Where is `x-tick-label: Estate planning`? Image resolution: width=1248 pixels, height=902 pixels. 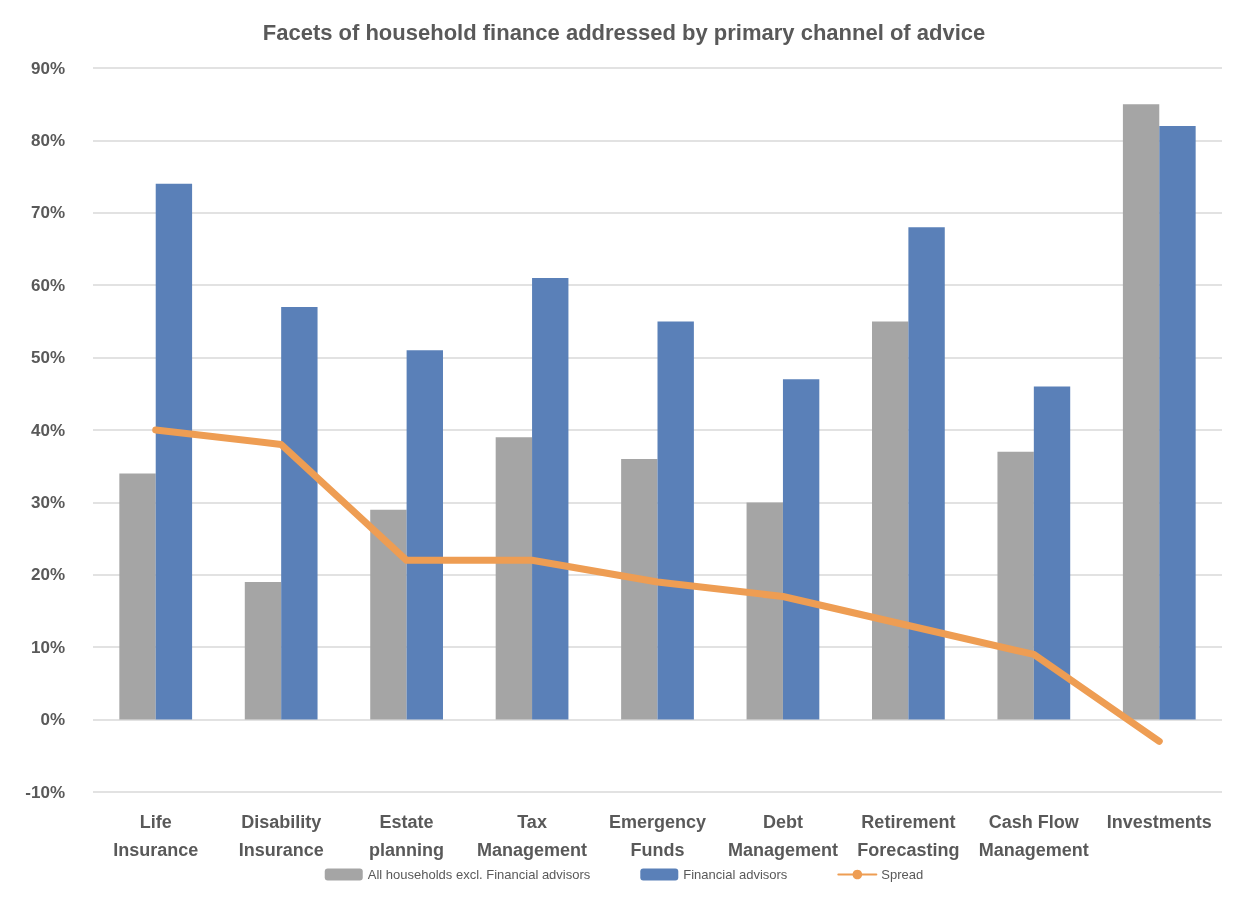 x-tick-label: Estate planning is located at coordinates (407, 836).